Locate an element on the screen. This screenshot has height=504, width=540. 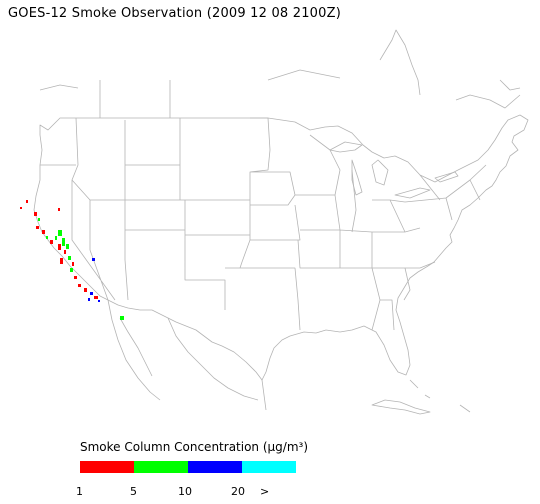
mexico-outline is located at coordinates (187, 355).